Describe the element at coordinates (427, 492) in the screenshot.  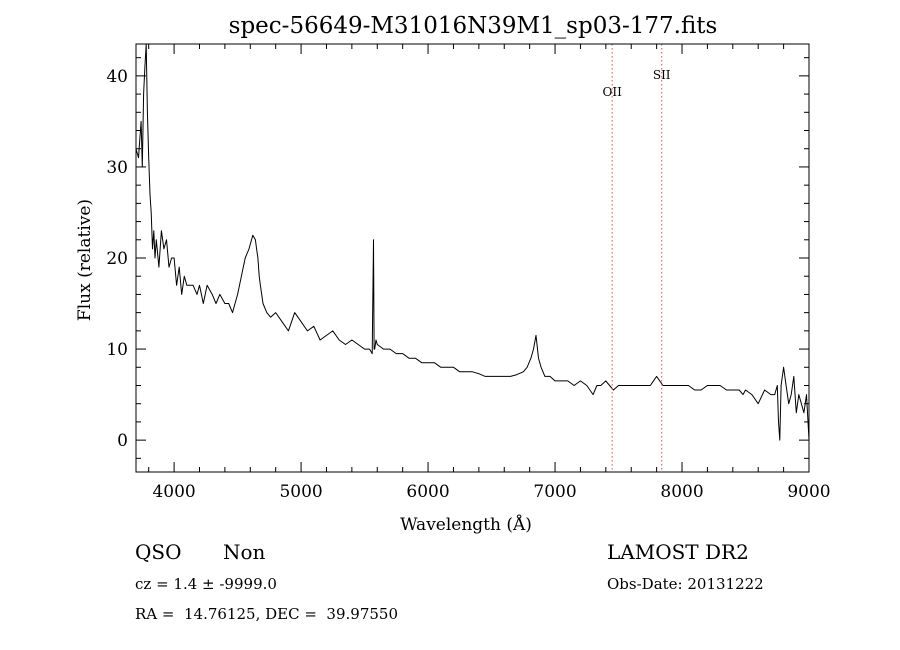
I see `x-tick-label: 6000` at that location.